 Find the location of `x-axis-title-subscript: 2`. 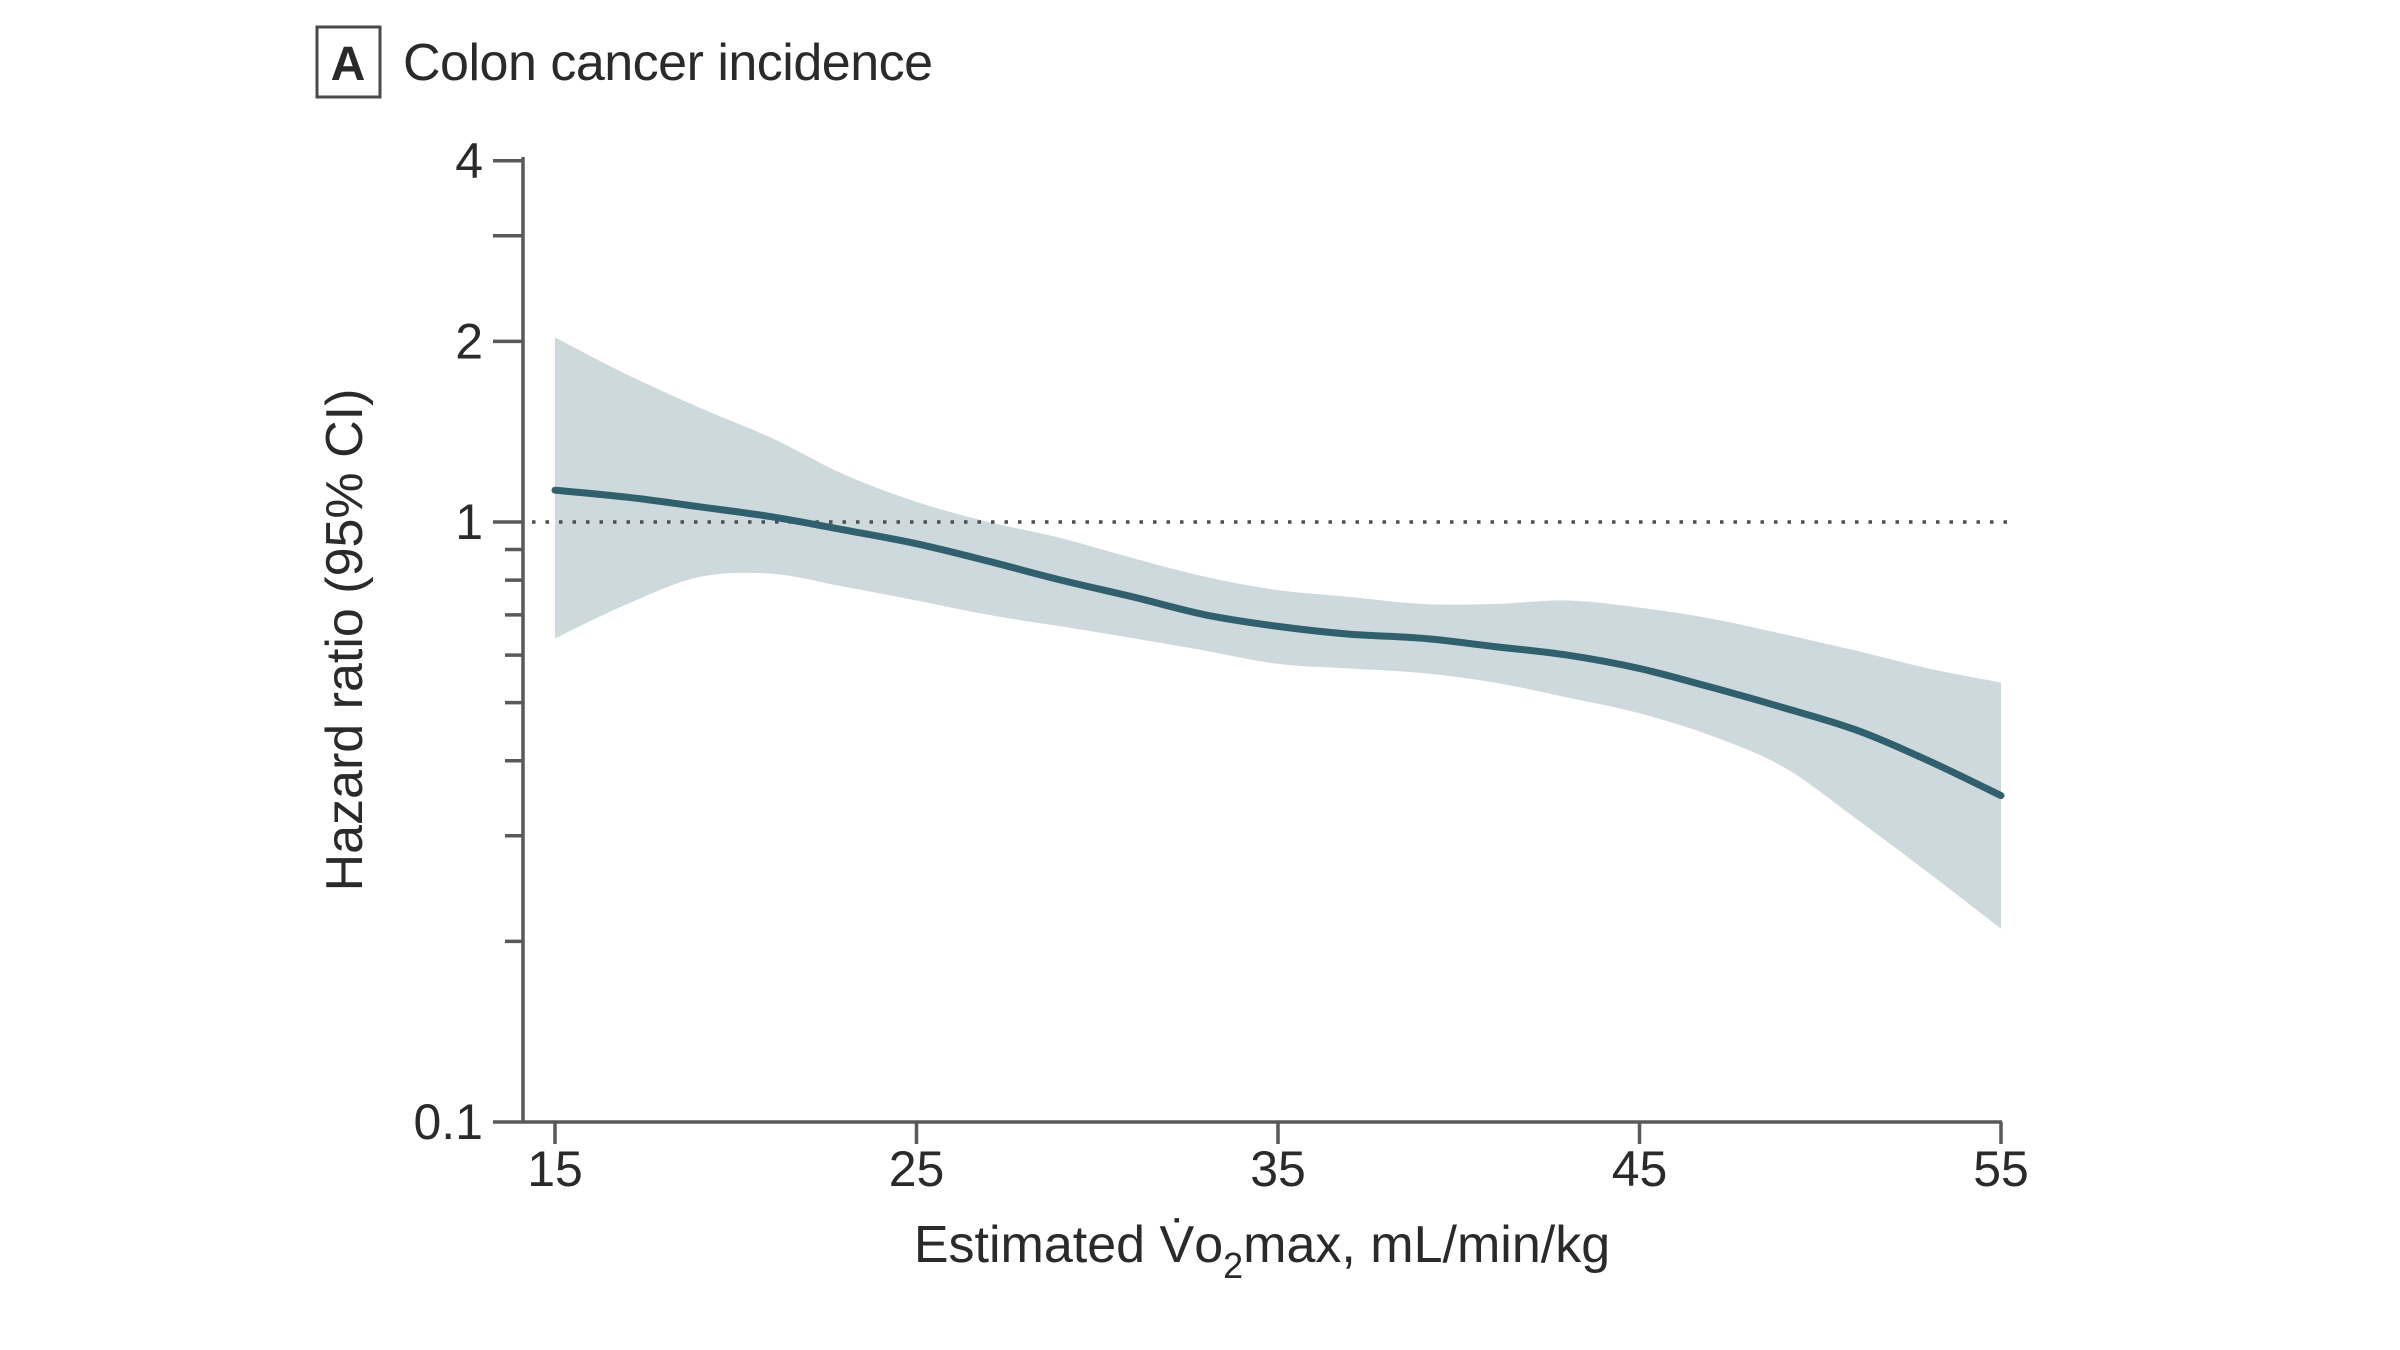

x-axis-title-subscript: 2 is located at coordinates (1233, 1265).